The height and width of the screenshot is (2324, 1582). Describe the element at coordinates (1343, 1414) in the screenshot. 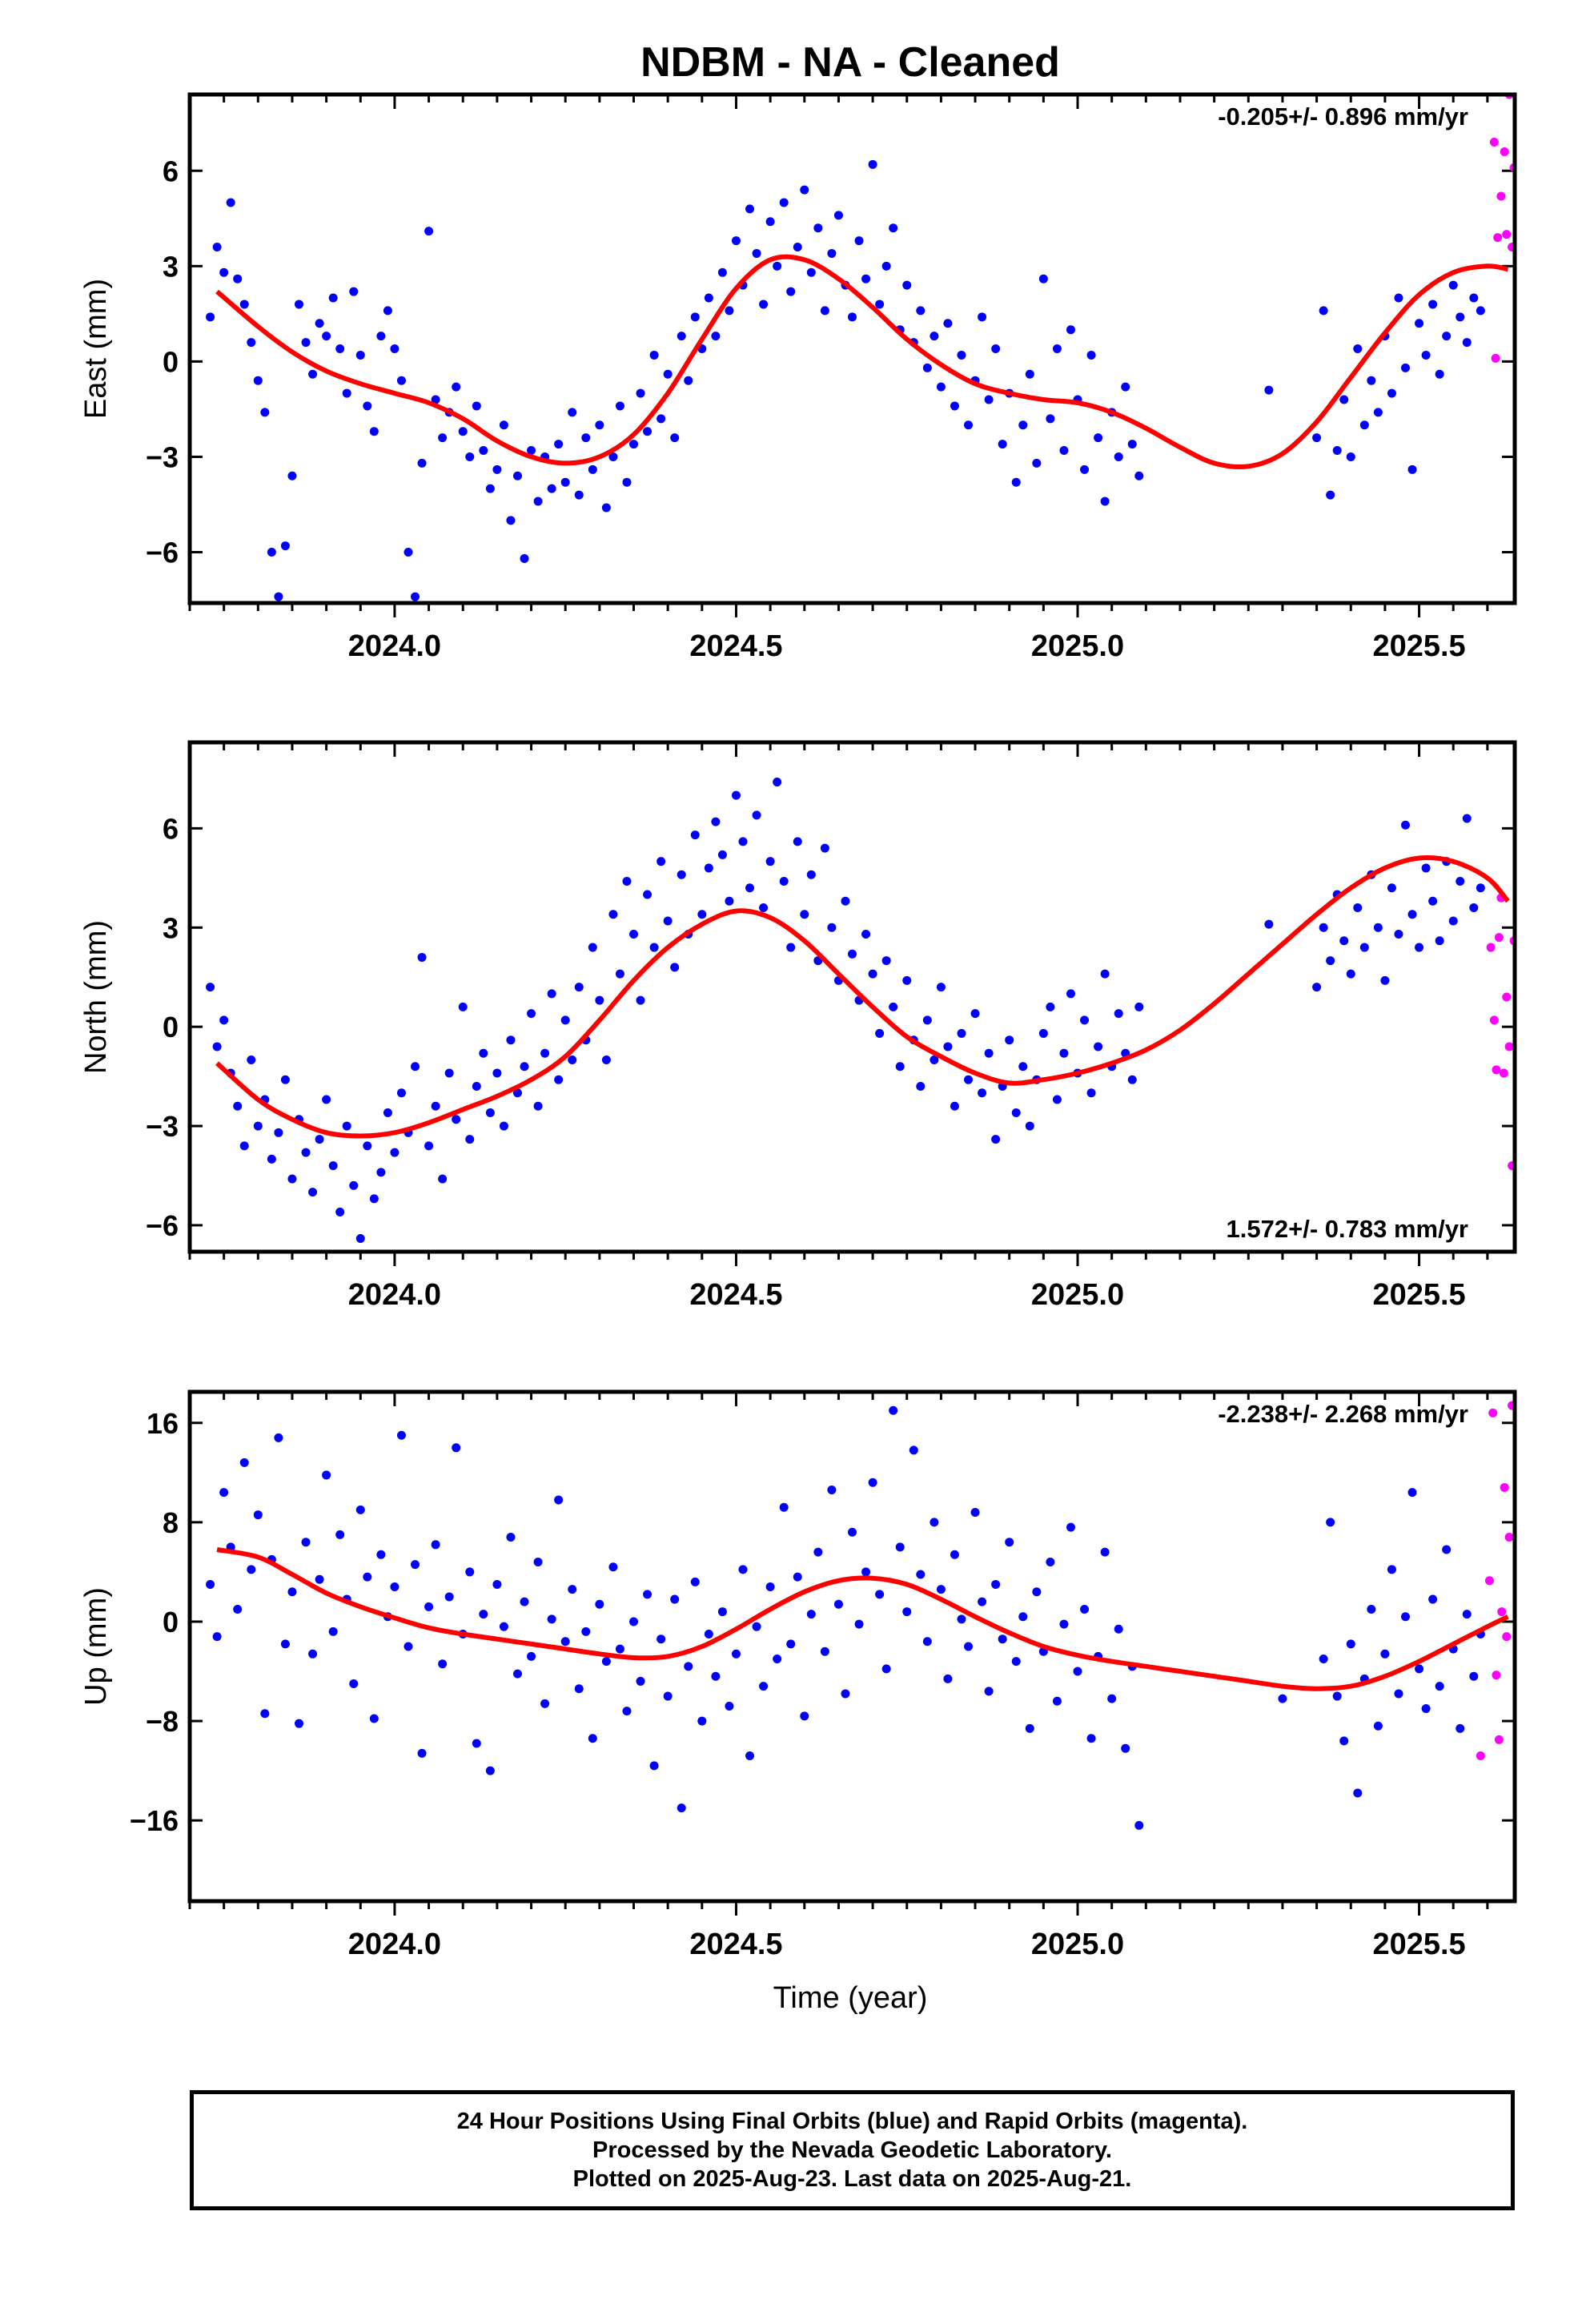

I see `up-rate-label: -2.238+/- 2.268 mm/yr` at that location.